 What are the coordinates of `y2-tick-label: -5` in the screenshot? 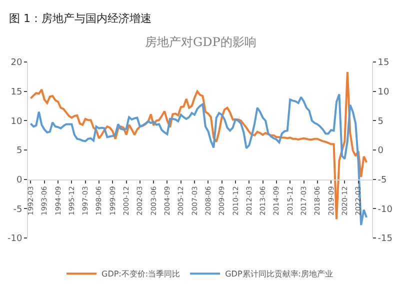 It's located at (382, 180).